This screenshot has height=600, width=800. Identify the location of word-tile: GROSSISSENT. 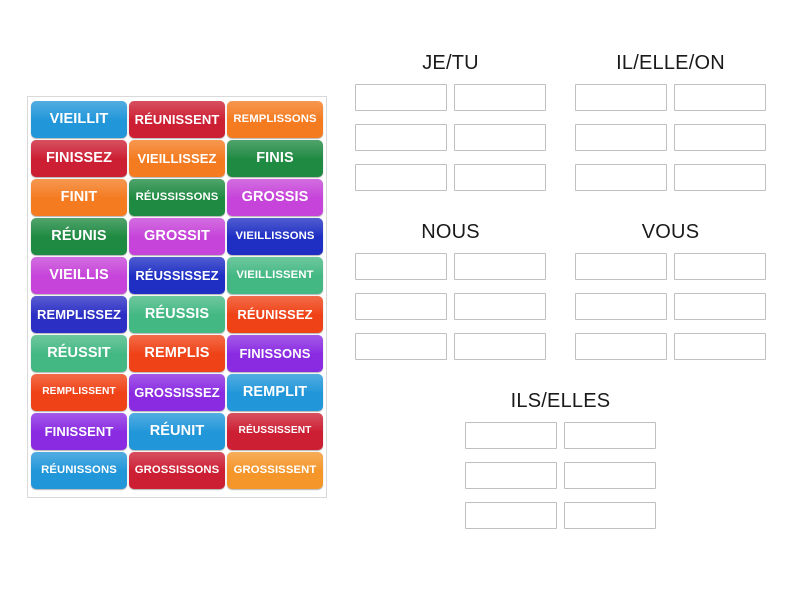
(275, 470).